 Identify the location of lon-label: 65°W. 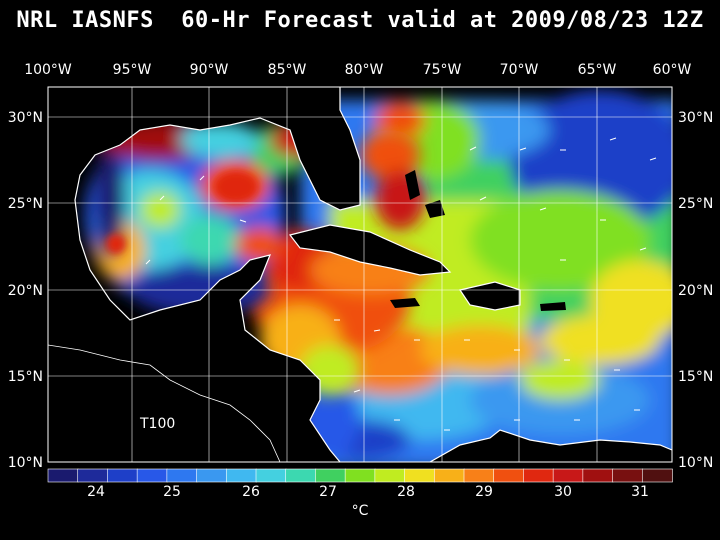
(597, 70).